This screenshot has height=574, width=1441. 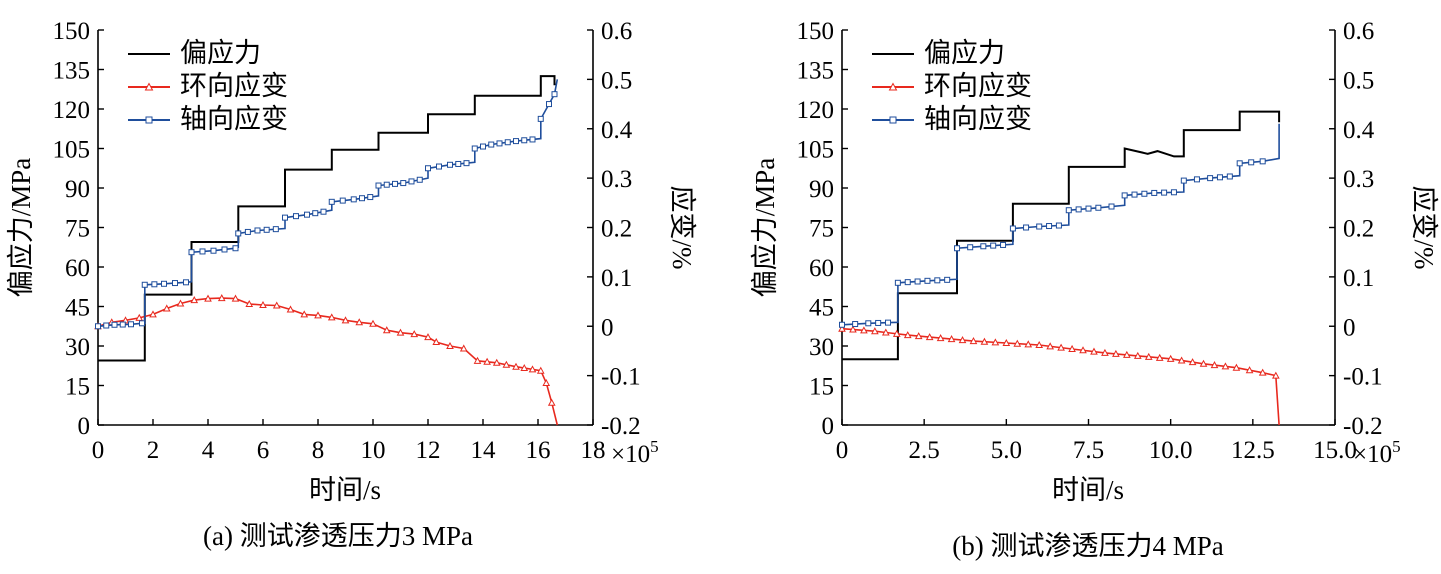 What do you see at coordinates (978, 119) in the screenshot?
I see `legend-label: 轴向应变` at bounding box center [978, 119].